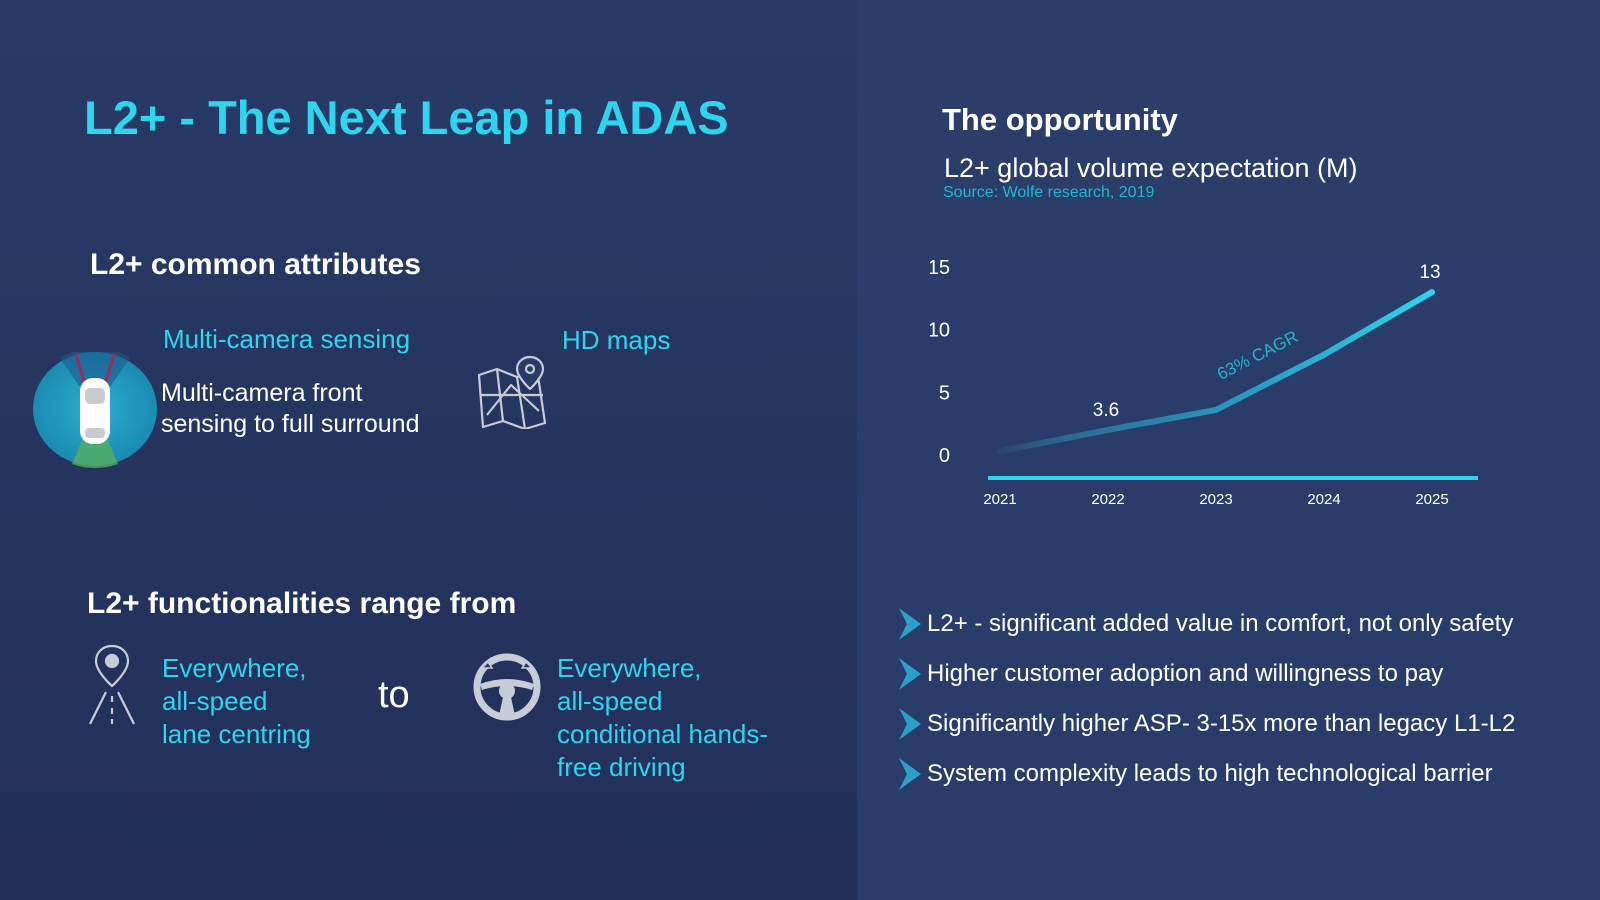 The height and width of the screenshot is (900, 1600). Describe the element at coordinates (663, 734) in the screenshot. I see `to-line3: conditional hands-` at that location.